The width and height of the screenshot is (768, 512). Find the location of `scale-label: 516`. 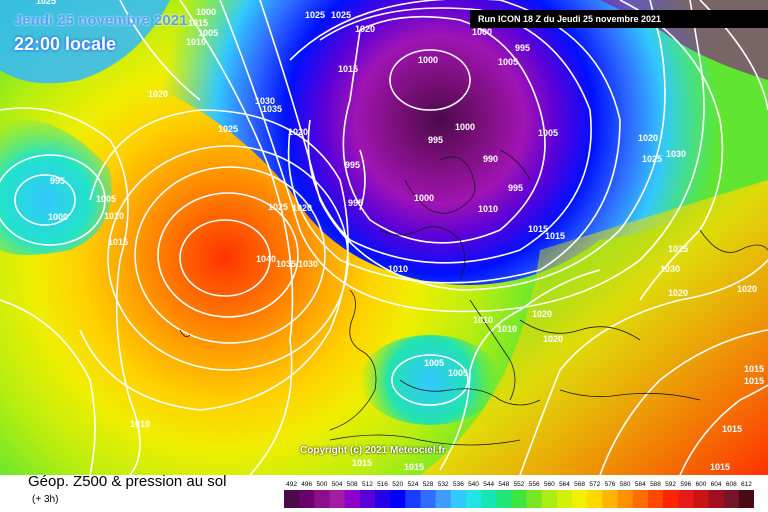

scale-label: 516 is located at coordinates (382, 484).